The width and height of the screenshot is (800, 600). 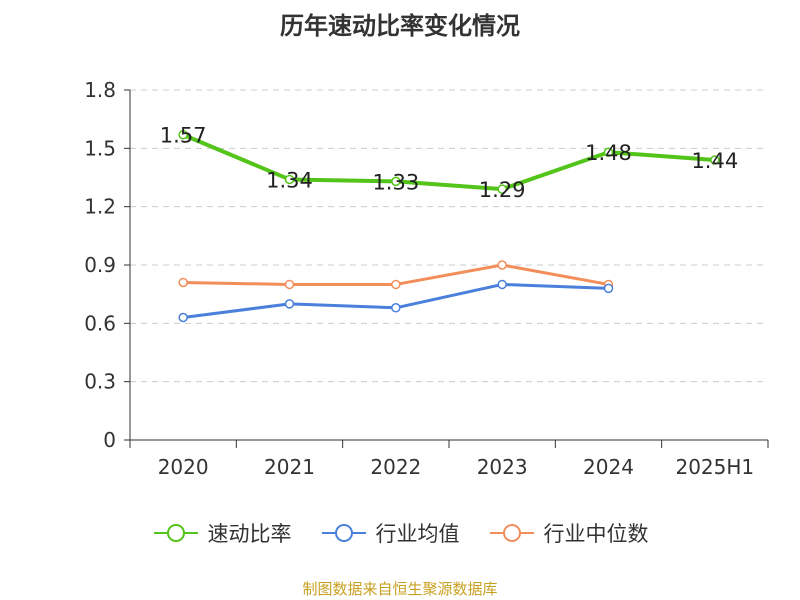 What do you see at coordinates (608, 467) in the screenshot?
I see `x-tick-label: 2024` at bounding box center [608, 467].